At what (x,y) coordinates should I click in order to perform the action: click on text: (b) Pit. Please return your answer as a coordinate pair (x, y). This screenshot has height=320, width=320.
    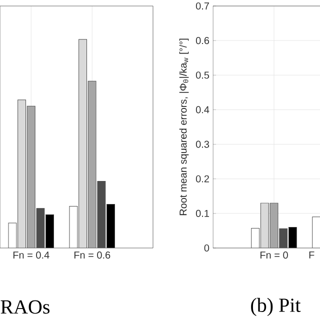
    Looking at the image, I should click on (276, 307).